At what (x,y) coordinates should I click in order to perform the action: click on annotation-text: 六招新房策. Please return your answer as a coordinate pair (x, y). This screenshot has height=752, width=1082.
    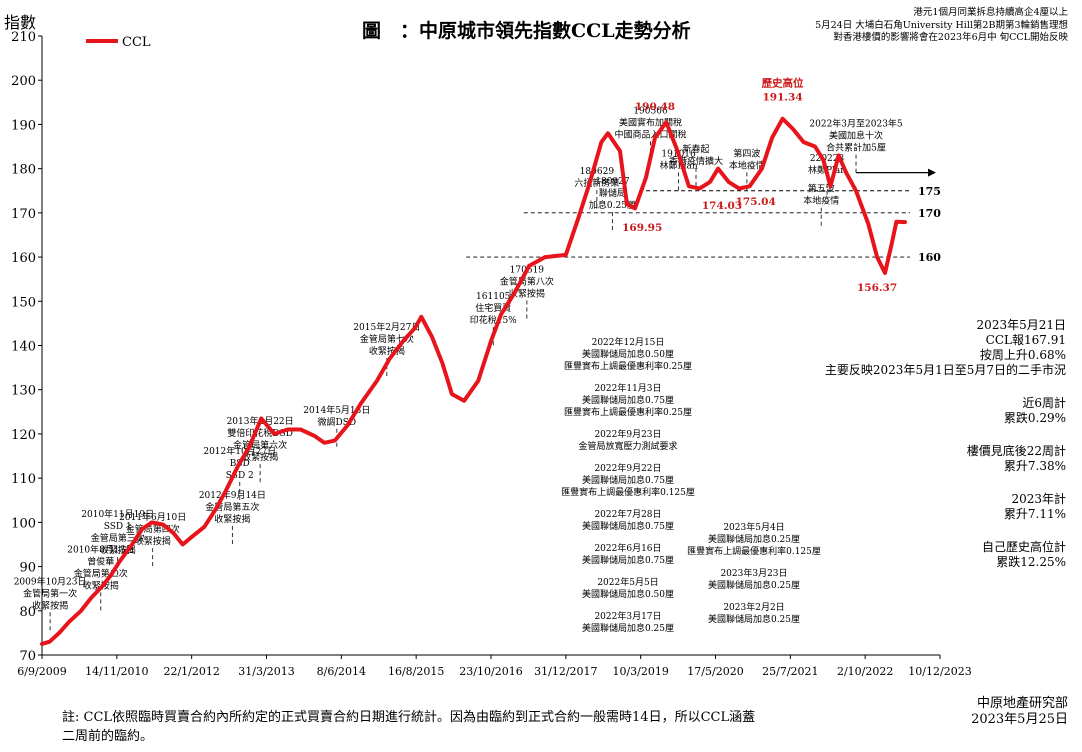
    Looking at the image, I should click on (596, 183).